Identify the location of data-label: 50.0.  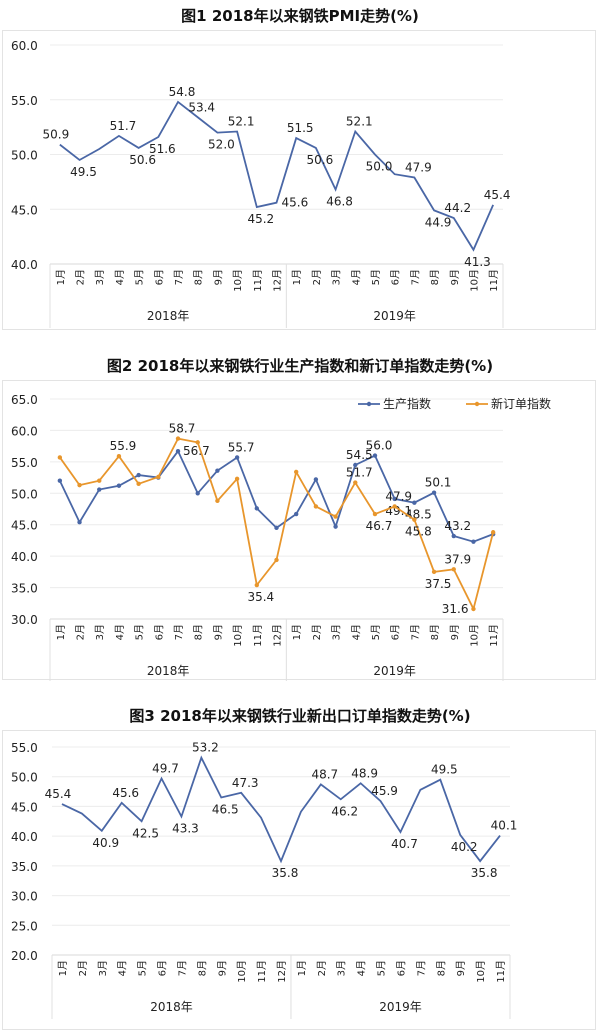
(379, 167).